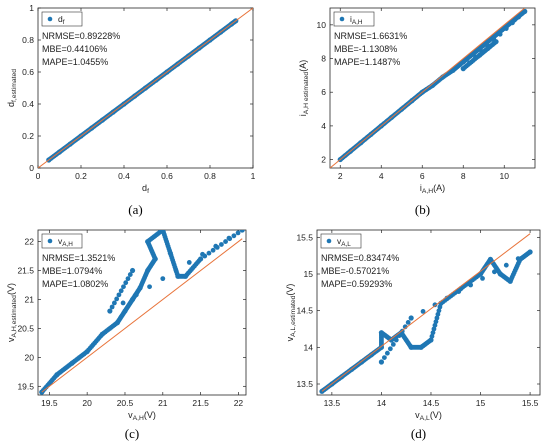 This screenshot has height=446, width=550. Describe the element at coordinates (135, 209) in the screenshot. I see `subfigure-caption: (a)` at that location.